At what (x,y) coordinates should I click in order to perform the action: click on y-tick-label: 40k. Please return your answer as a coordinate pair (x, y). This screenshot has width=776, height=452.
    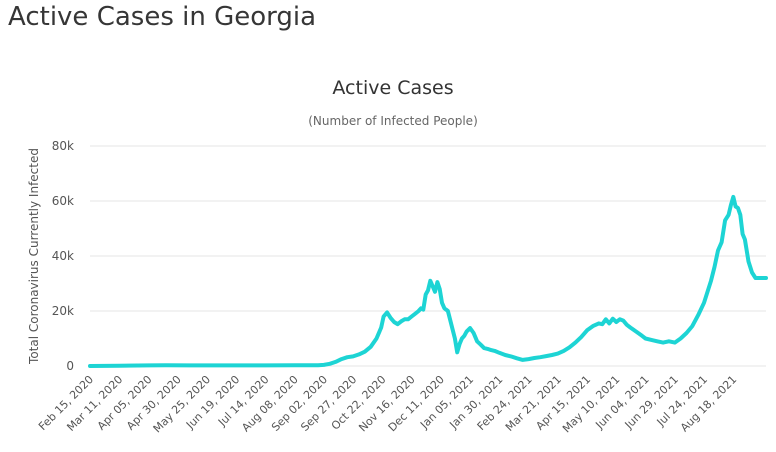
    Looking at the image, I should click on (63, 256).